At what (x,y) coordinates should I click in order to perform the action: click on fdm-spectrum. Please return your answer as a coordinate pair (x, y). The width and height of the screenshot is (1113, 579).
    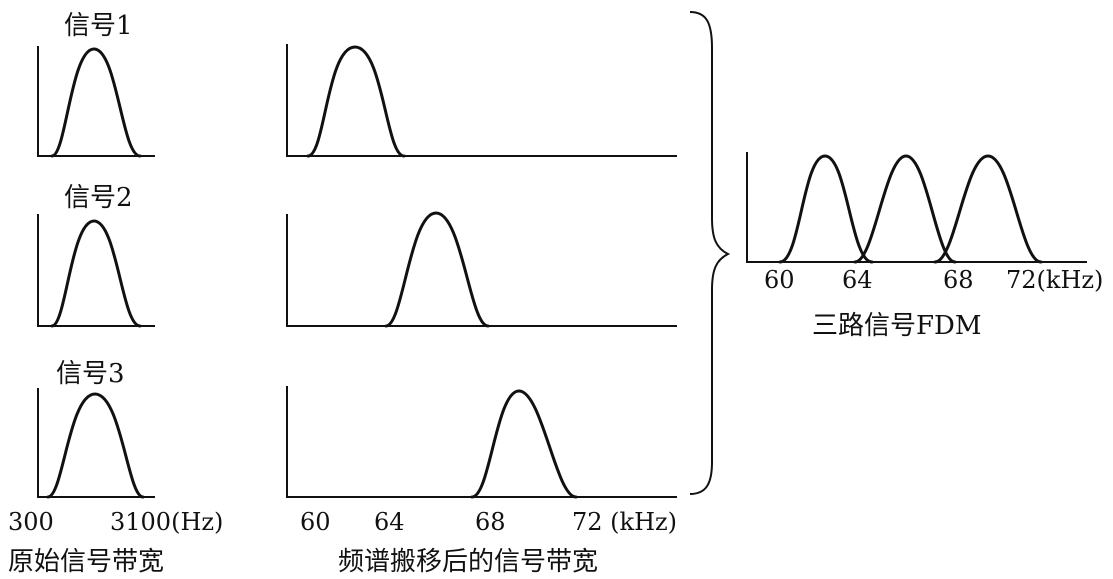
    Looking at the image, I should click on (916, 208).